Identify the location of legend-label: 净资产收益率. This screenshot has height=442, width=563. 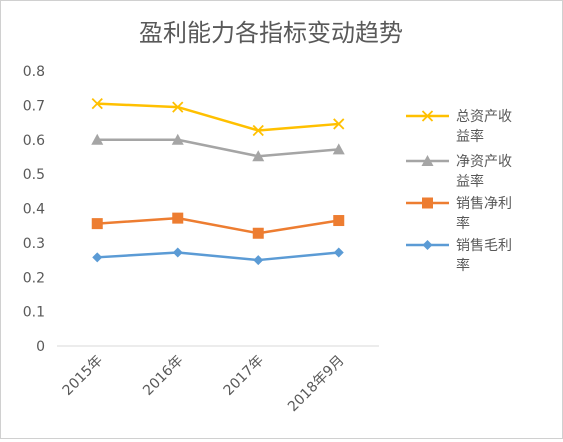
(484, 172).